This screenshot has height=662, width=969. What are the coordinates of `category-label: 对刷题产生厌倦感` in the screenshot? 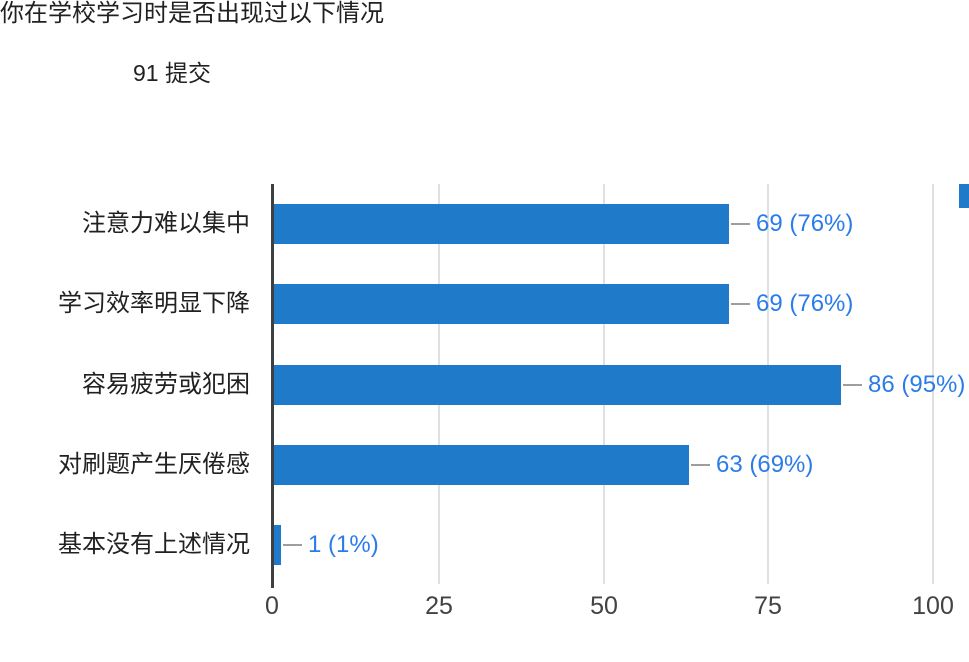 It's located at (154, 464).